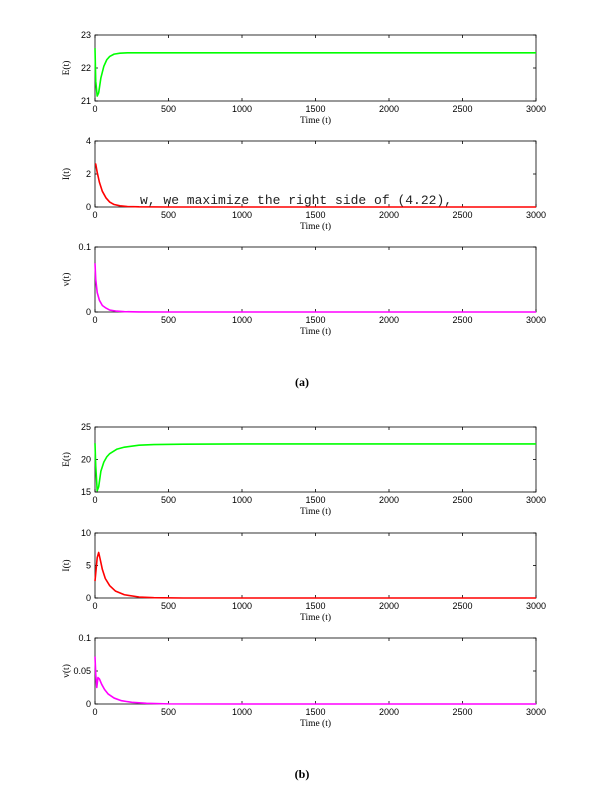 This screenshot has width=605, height=789. I want to click on caption-b: (b), so click(302, 774).